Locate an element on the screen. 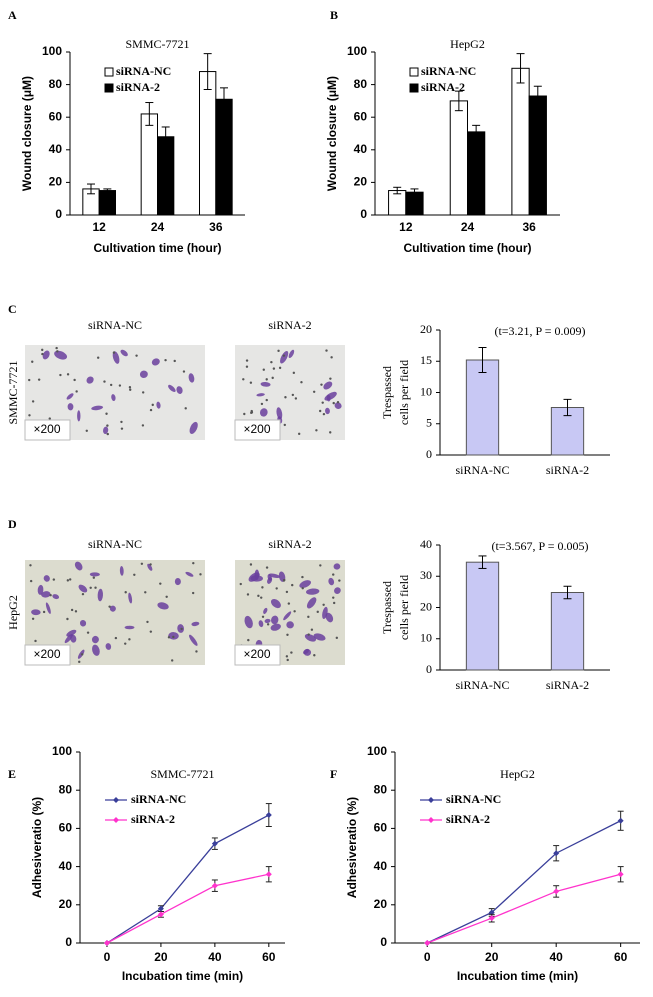 This screenshot has width=653, height=997. x-axis-label: Incubation time (min) is located at coordinates (182, 976).